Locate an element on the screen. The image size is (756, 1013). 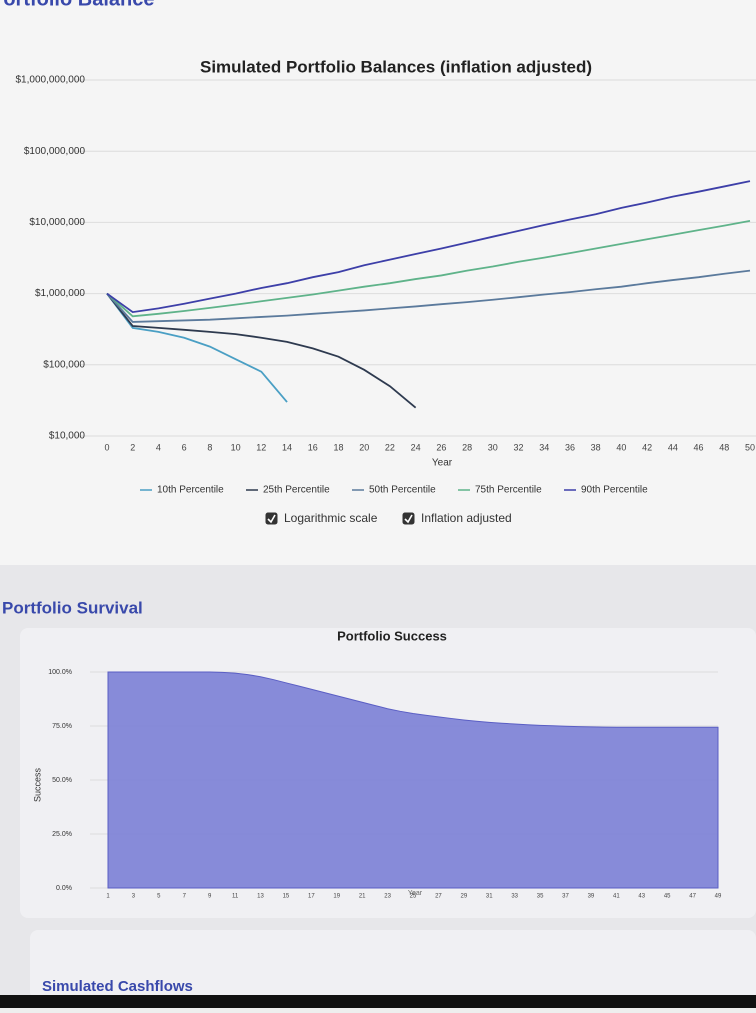
x-tick-label: 44 is located at coordinates (673, 447).